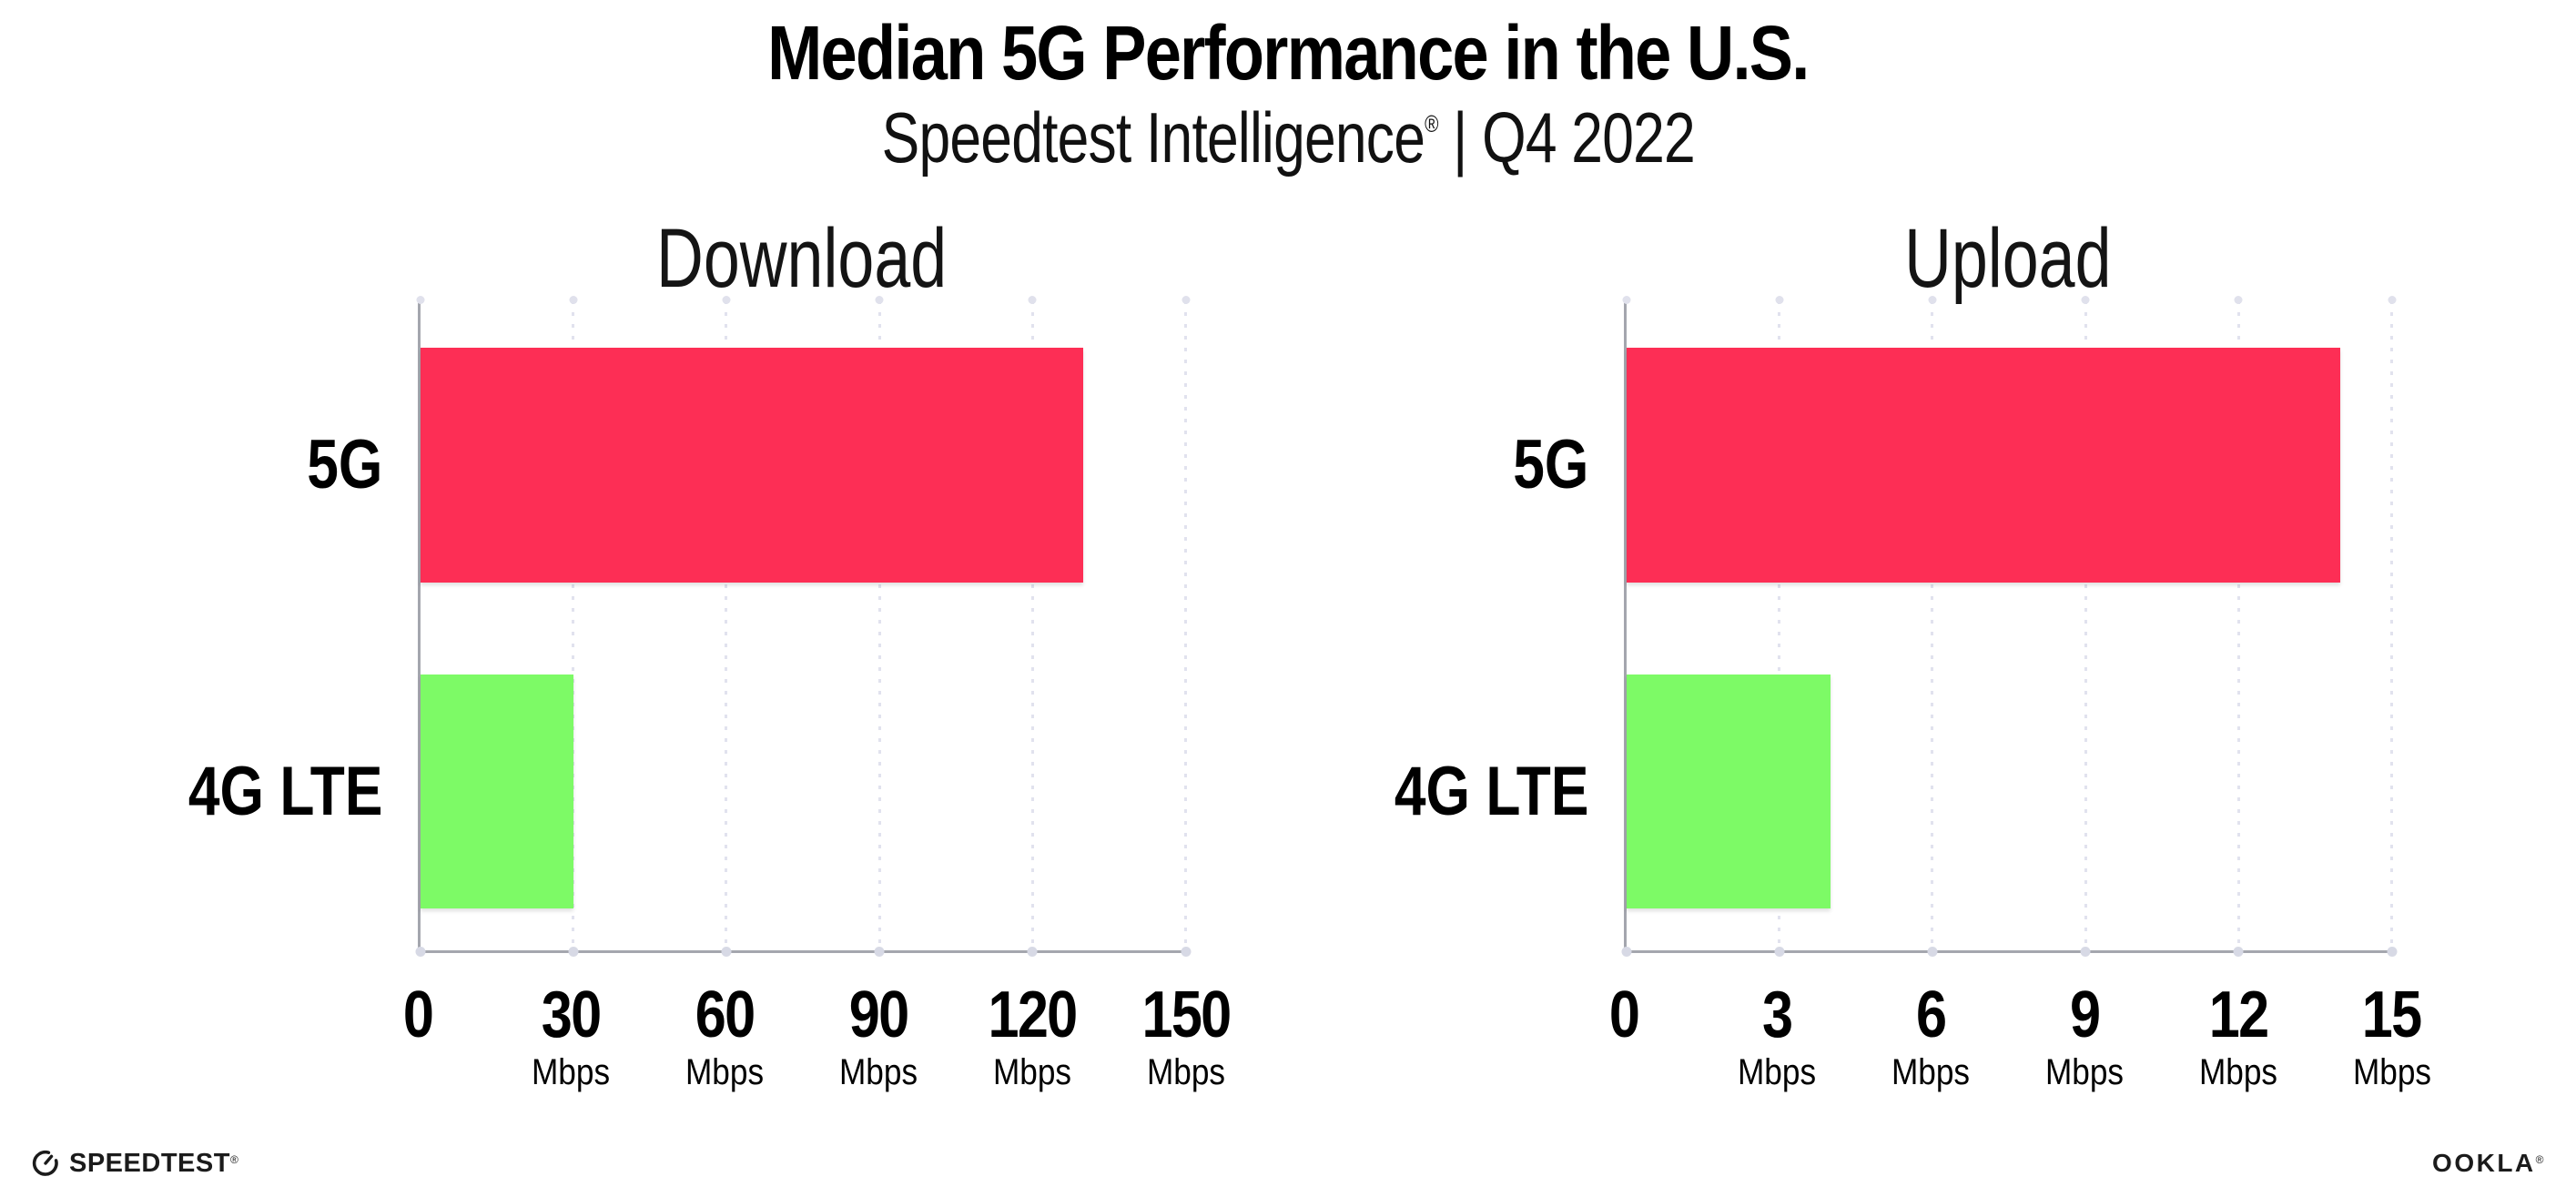 The height and width of the screenshot is (1197, 2576). Describe the element at coordinates (2489, 1163) in the screenshot. I see `ookla-logo: OOKLA®` at that location.